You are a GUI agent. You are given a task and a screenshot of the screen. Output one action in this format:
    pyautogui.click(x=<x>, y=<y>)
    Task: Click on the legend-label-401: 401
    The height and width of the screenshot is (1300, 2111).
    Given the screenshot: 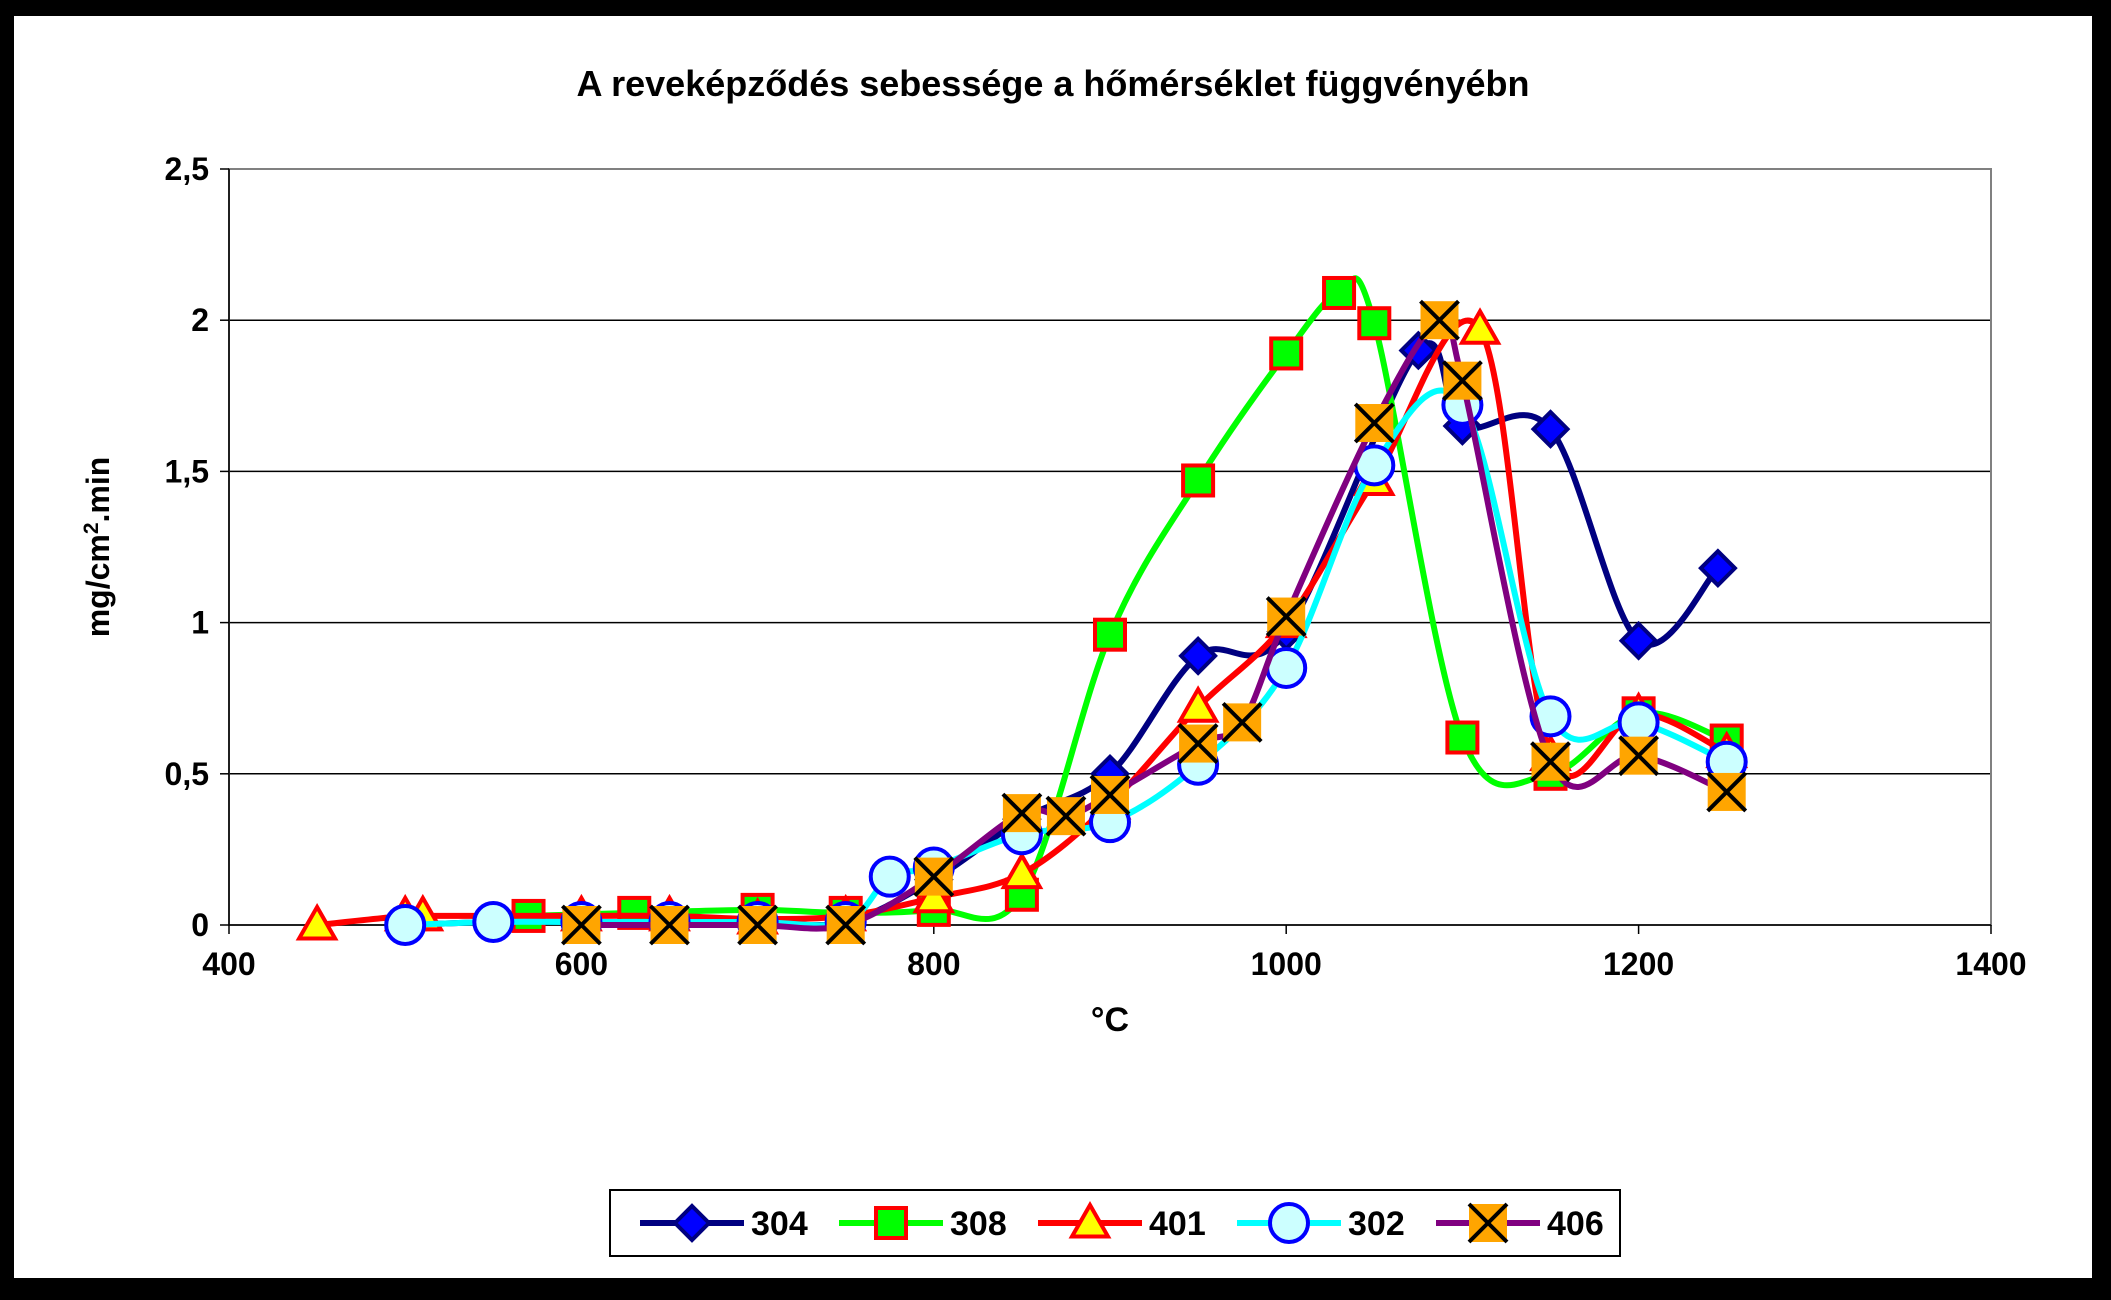 What is the action you would take?
    pyautogui.click(x=1177, y=1224)
    